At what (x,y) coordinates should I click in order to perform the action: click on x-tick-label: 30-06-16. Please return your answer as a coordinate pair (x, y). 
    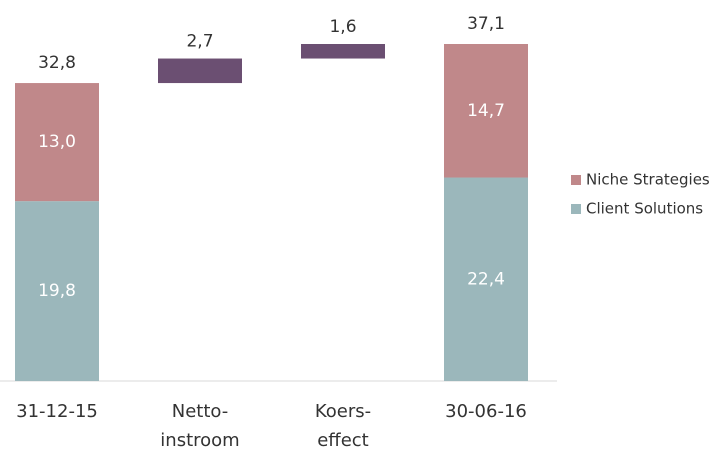
    Looking at the image, I should click on (486, 411).